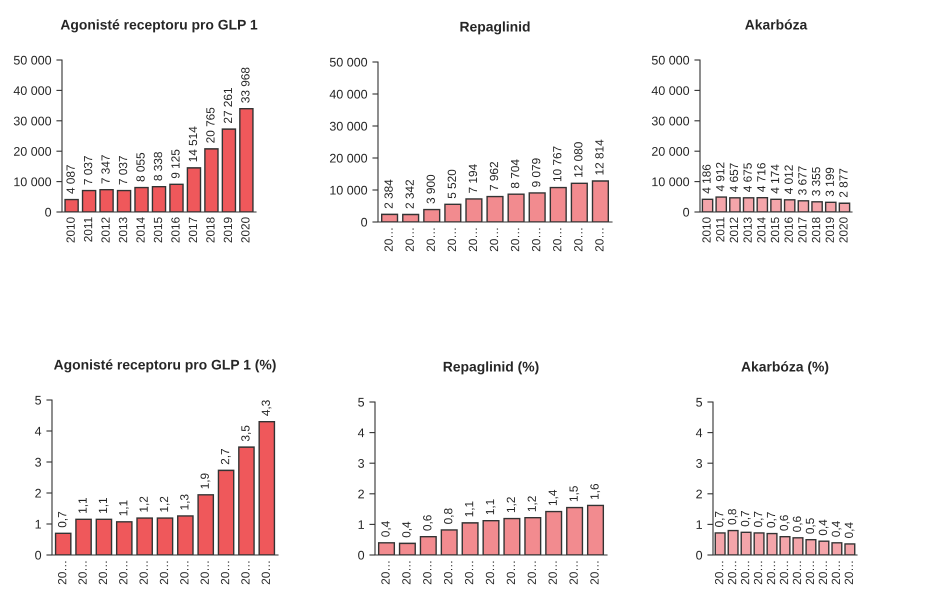 The height and width of the screenshot is (599, 946). I want to click on y-tick-label: 4, so click(699, 433).